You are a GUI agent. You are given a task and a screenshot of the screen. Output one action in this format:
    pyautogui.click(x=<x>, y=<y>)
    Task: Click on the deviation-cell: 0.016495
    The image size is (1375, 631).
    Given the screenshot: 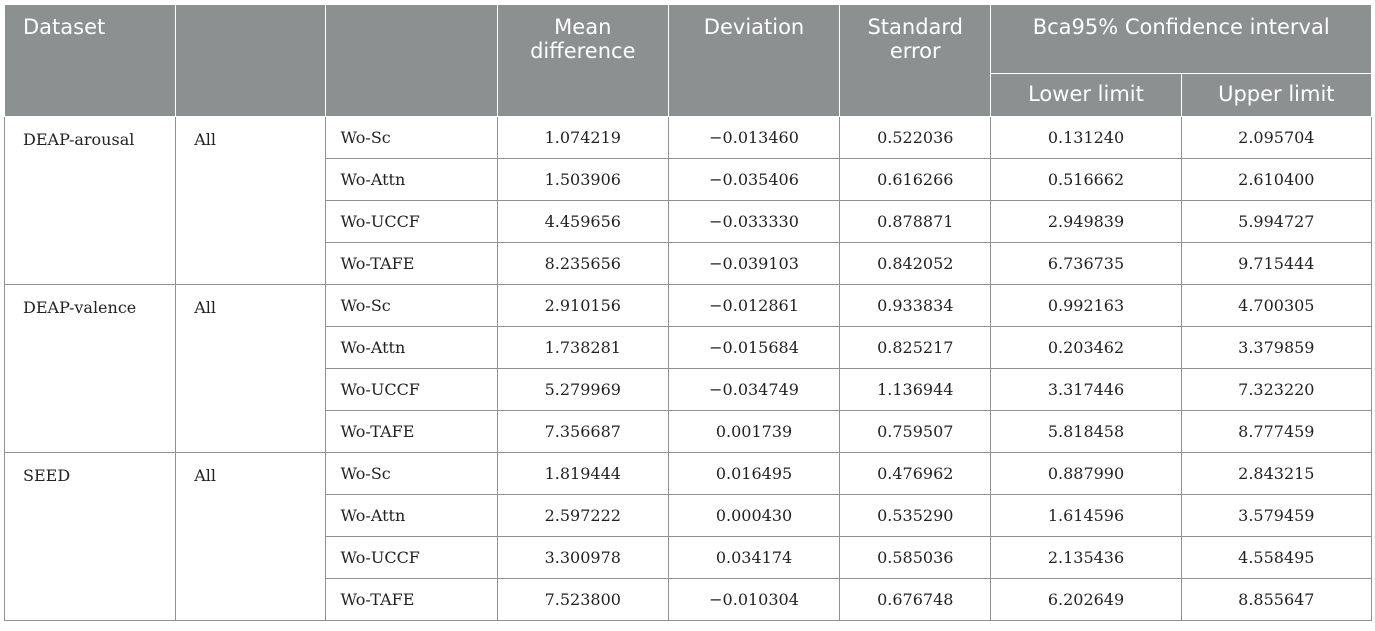 What is the action you would take?
    pyautogui.click(x=754, y=473)
    